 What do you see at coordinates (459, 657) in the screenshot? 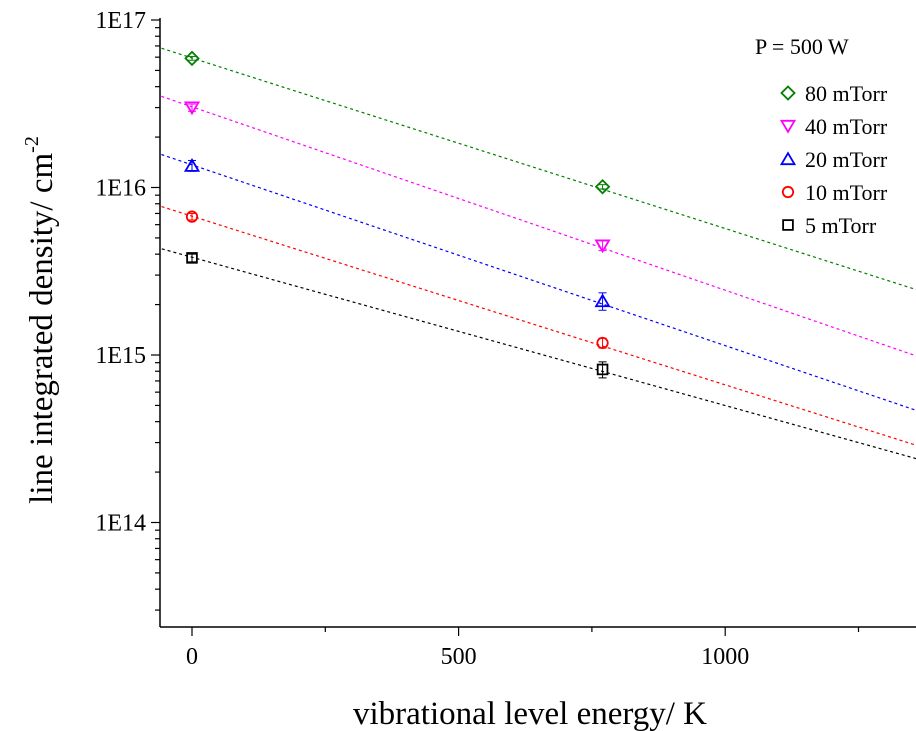
I see `x-tick-label: 500` at bounding box center [459, 657].